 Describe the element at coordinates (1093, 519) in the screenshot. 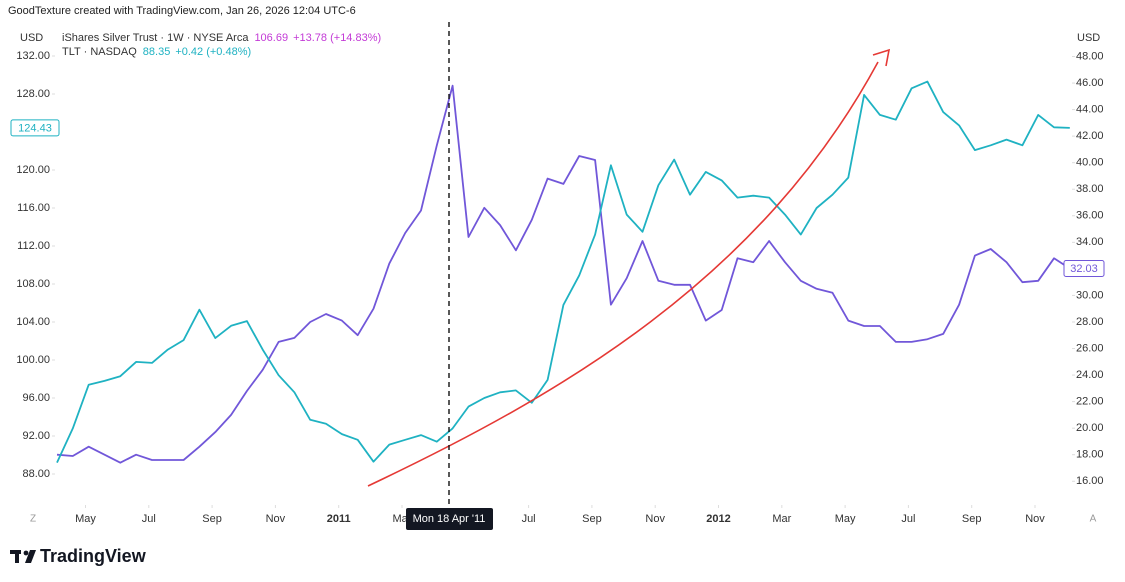

I see `axis-button: A` at that location.